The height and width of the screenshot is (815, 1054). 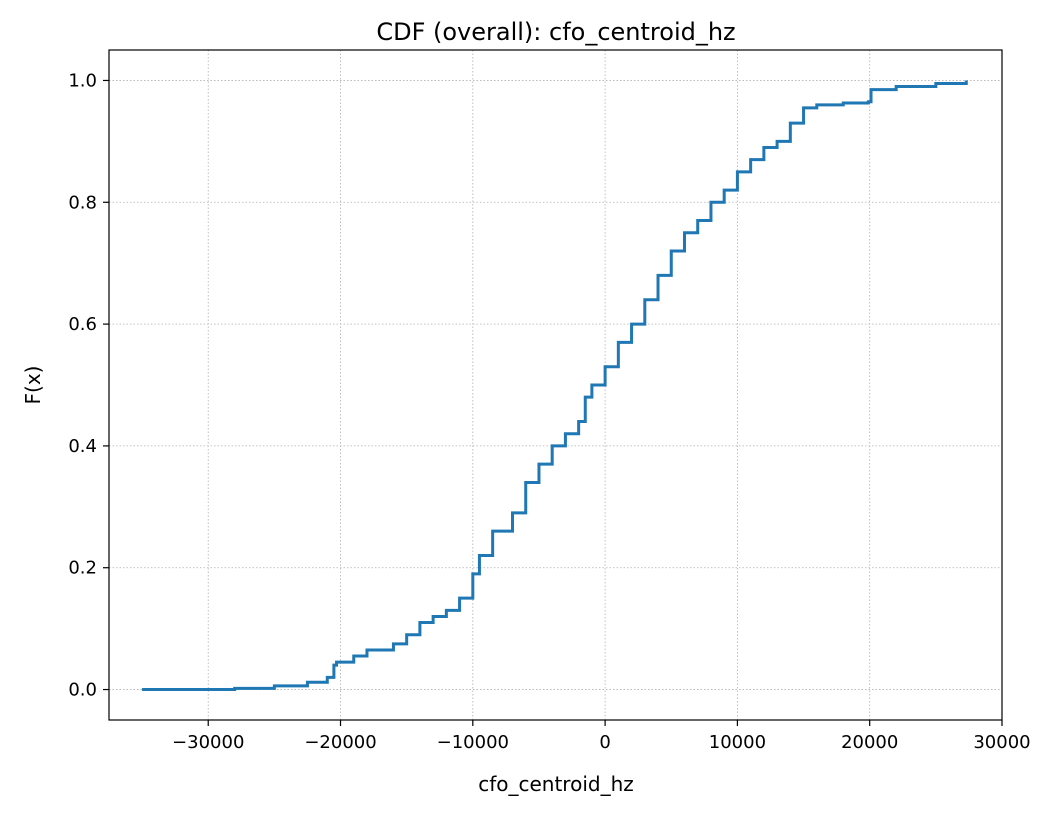 What do you see at coordinates (82, 446) in the screenshot?
I see `y-tick-label: 0.4` at bounding box center [82, 446].